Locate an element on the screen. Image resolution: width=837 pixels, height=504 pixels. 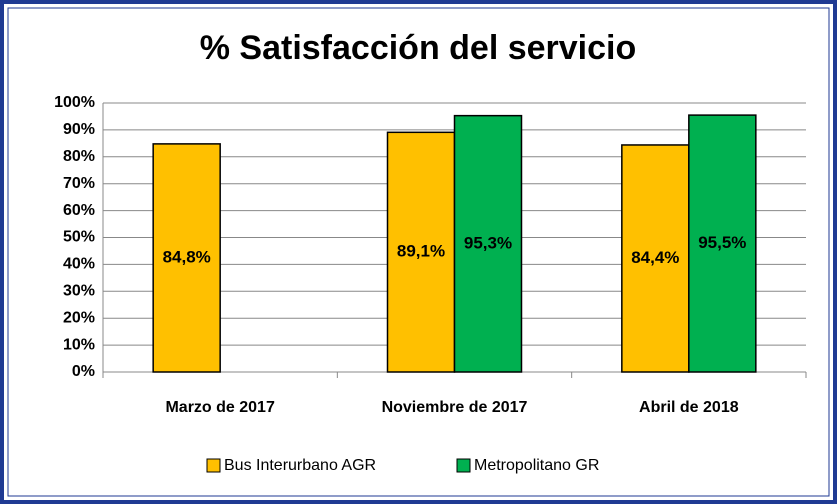
y-tick-label: 70% is located at coordinates (79, 183).